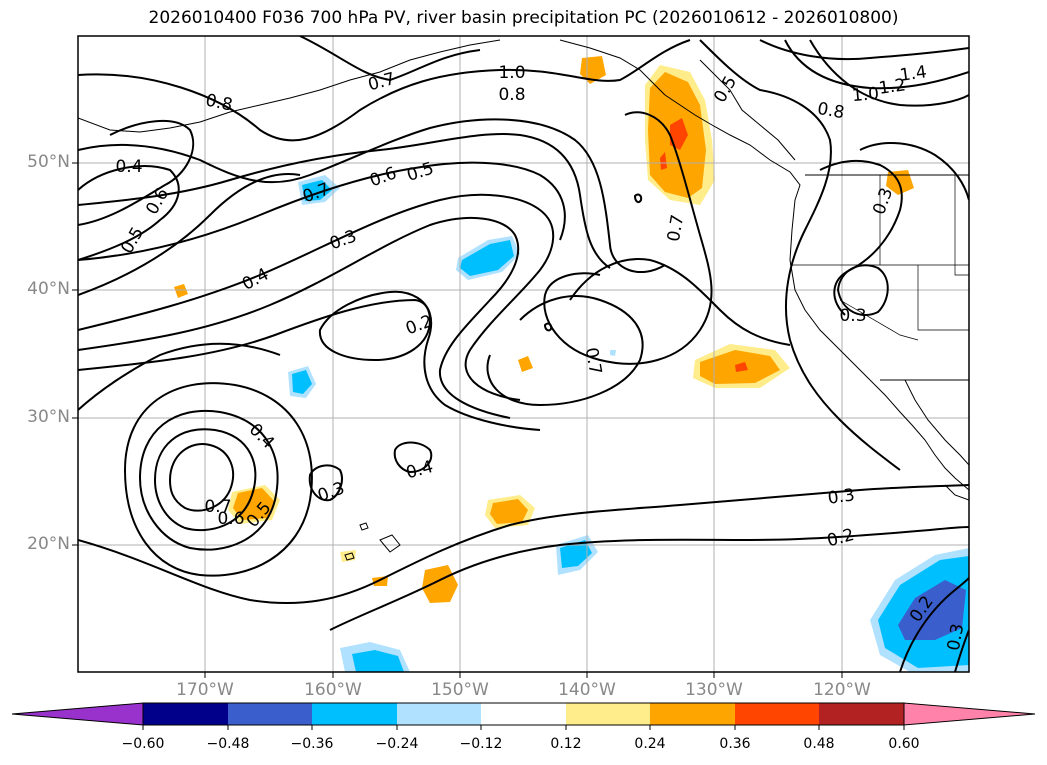  Describe the element at coordinates (956, 492) in the screenshot. I see `coastline-mexico` at that location.